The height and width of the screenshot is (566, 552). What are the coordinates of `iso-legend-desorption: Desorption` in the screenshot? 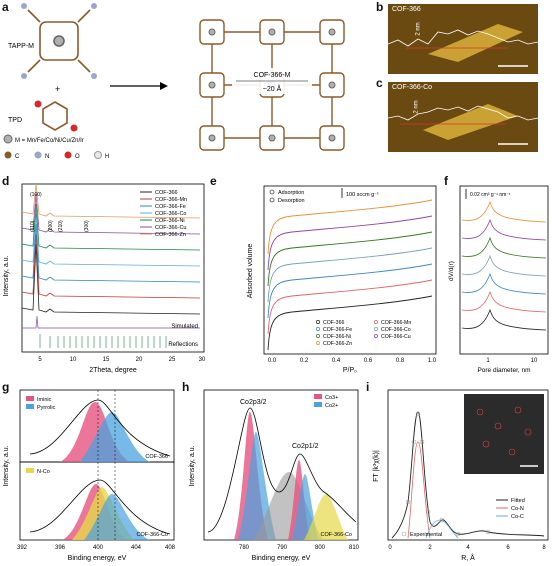 It's located at (291, 201).